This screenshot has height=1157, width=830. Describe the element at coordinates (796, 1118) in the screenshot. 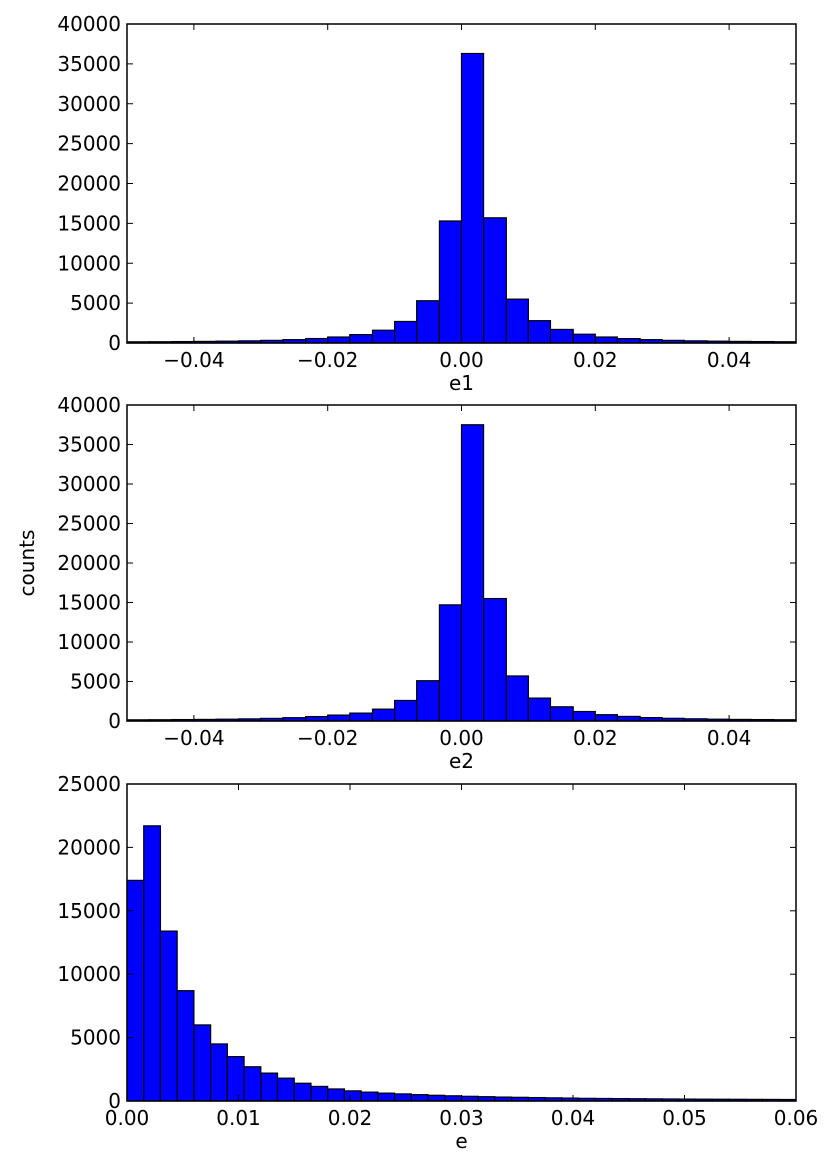

I see `x-tick-label: 0.06` at that location.